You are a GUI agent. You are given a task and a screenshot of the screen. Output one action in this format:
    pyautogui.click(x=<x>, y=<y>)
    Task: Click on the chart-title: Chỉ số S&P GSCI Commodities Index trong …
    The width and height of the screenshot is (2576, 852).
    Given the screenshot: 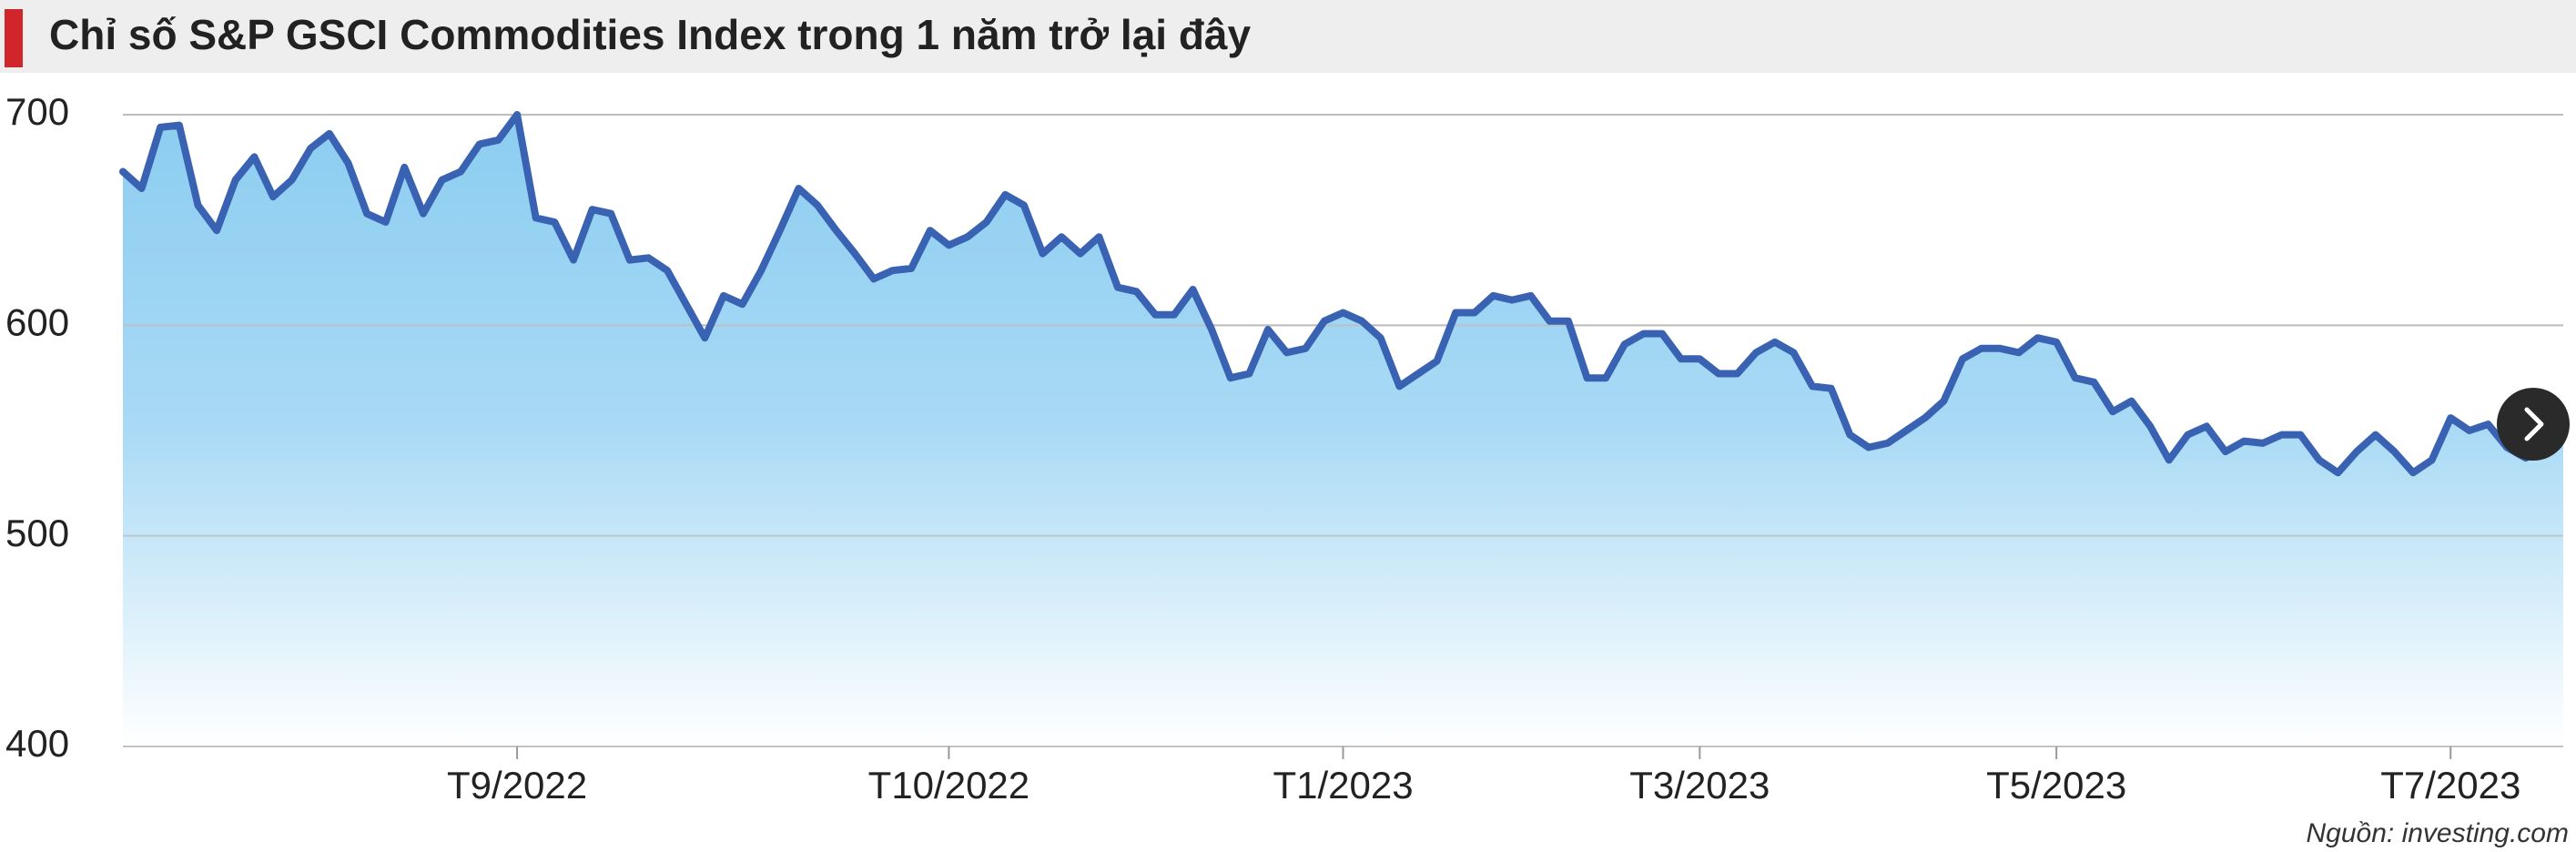 What is the action you would take?
    pyautogui.click(x=650, y=35)
    